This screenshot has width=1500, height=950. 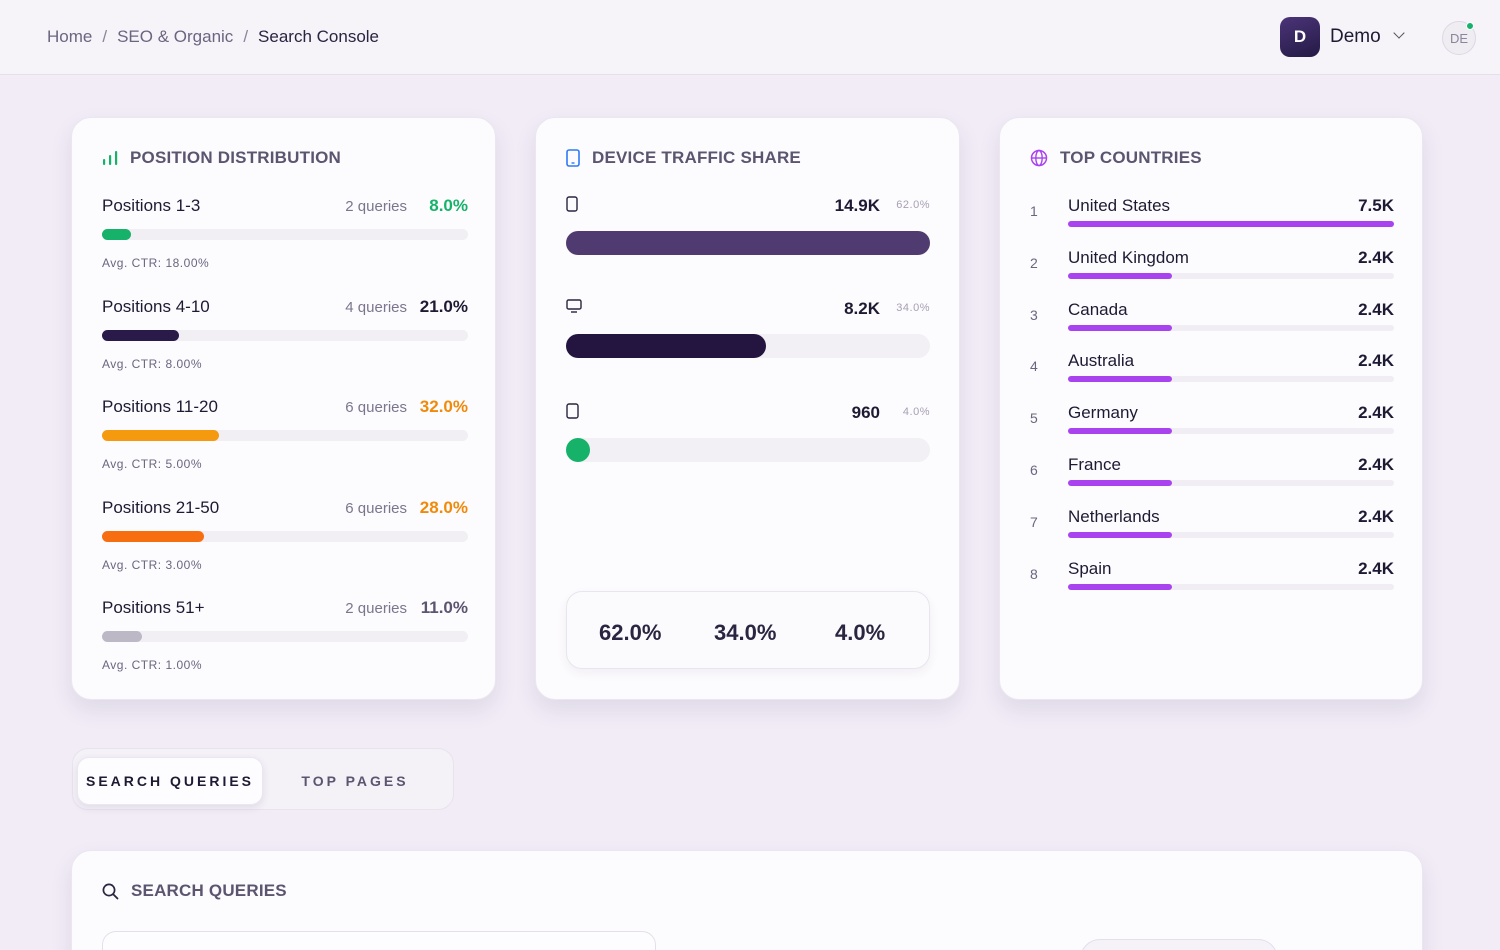 I want to click on position-share-pct: 32.0%, so click(x=443, y=406).